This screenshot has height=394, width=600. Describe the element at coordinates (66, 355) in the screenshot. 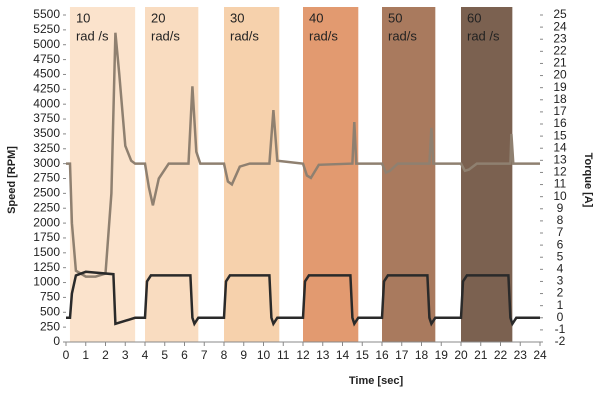

I see `x-tick-label: 0` at that location.